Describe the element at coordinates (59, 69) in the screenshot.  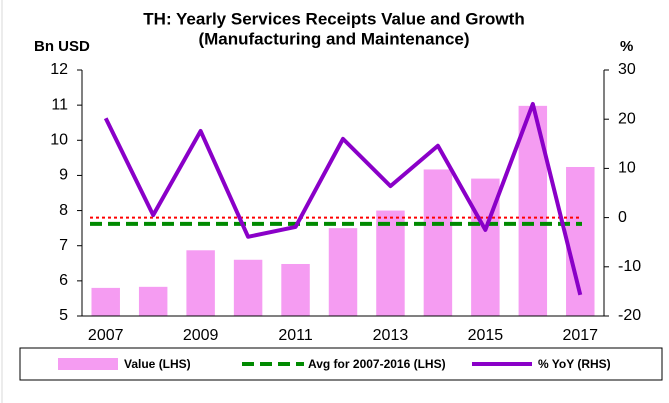
I see `y-tick-label: 12` at that location.